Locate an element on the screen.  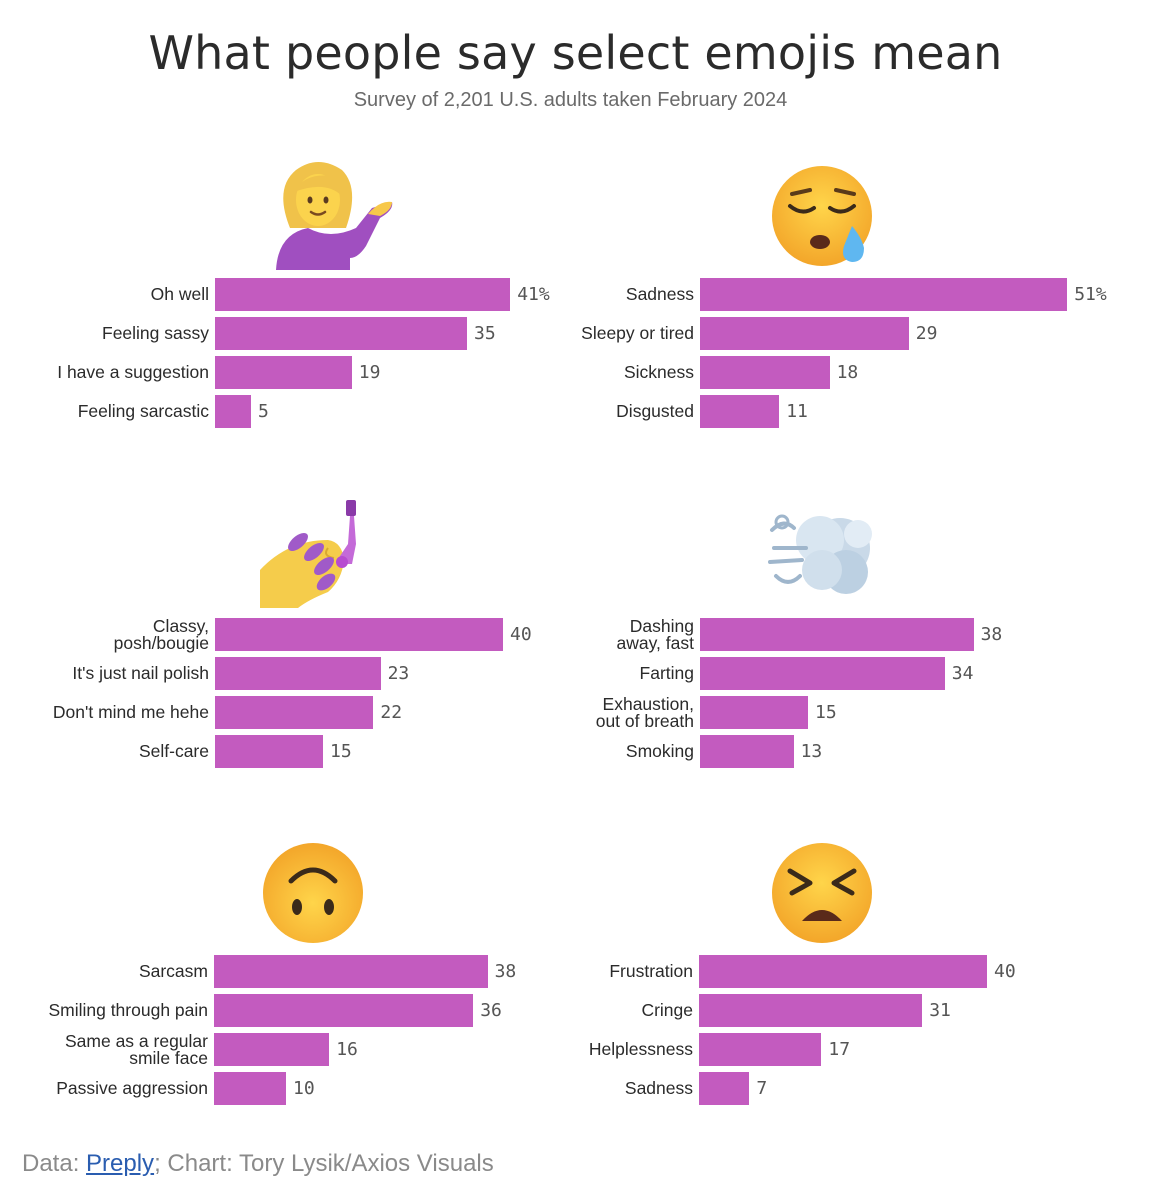
chart-title: What people say select emojis mean is located at coordinates (575, 53).